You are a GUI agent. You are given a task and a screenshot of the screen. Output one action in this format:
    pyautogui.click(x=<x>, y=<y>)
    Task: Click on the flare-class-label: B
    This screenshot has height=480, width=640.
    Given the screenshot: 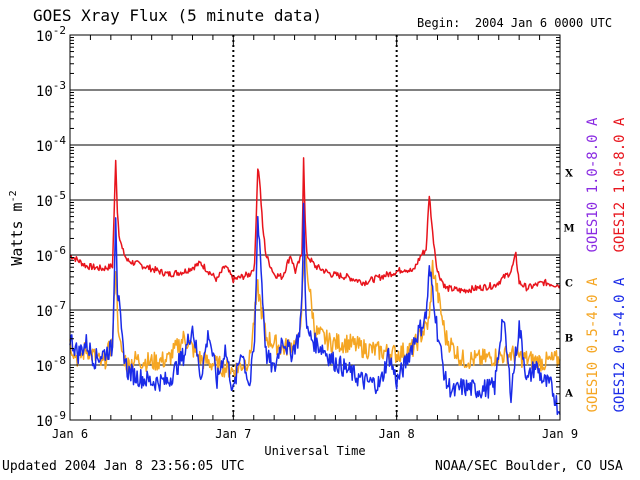 What is the action you would take?
    pyautogui.click(x=569, y=339)
    